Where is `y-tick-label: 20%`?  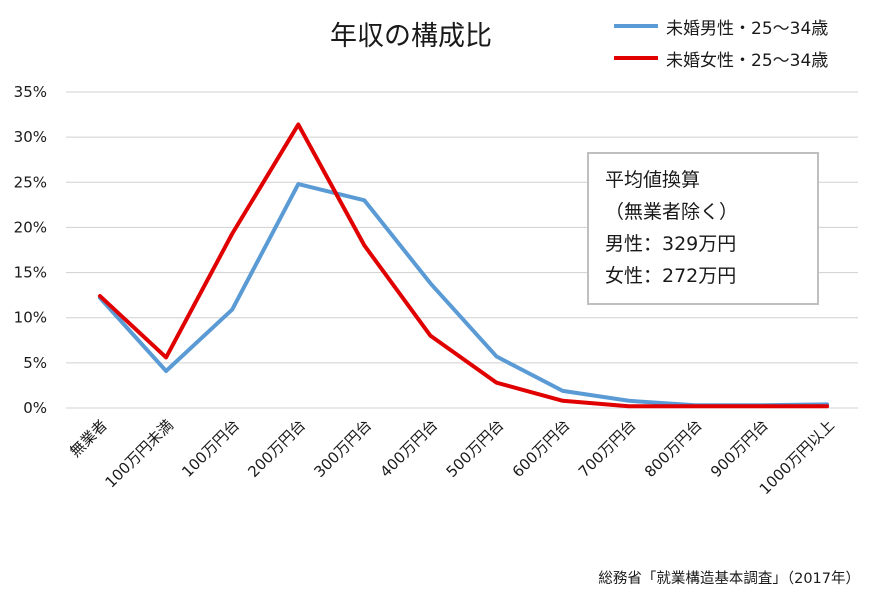 y-tick-label: 20% is located at coordinates (30, 227).